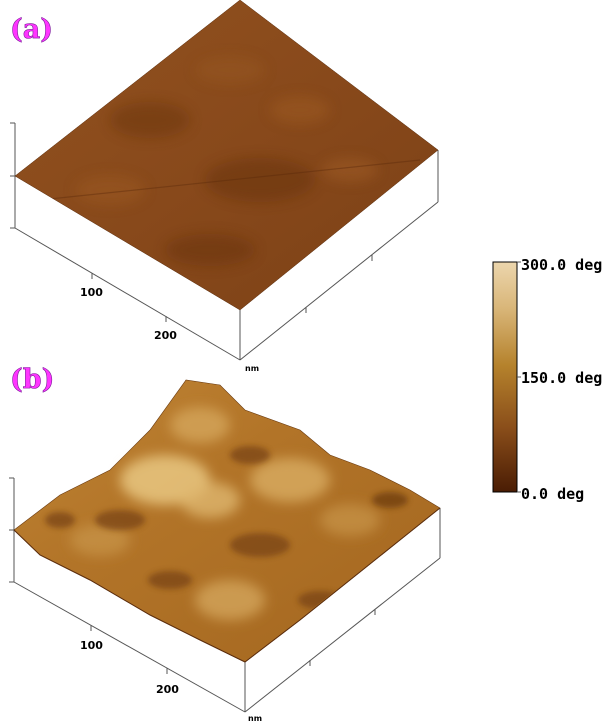 Image resolution: width=608 pixels, height=722 pixels. What do you see at coordinates (505, 377) in the screenshot?
I see `colorbar-gradient` at bounding box center [505, 377].